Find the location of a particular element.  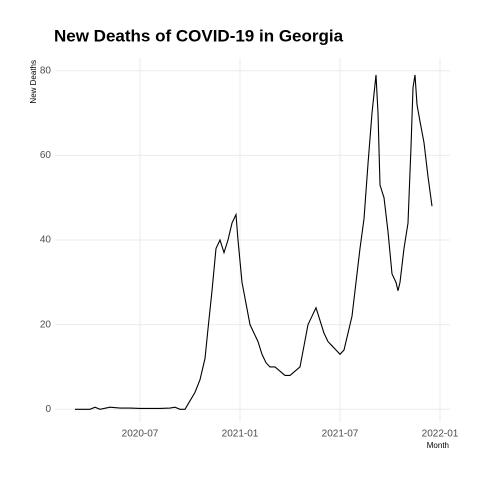

x-axis-label: Month is located at coordinates (438, 445).